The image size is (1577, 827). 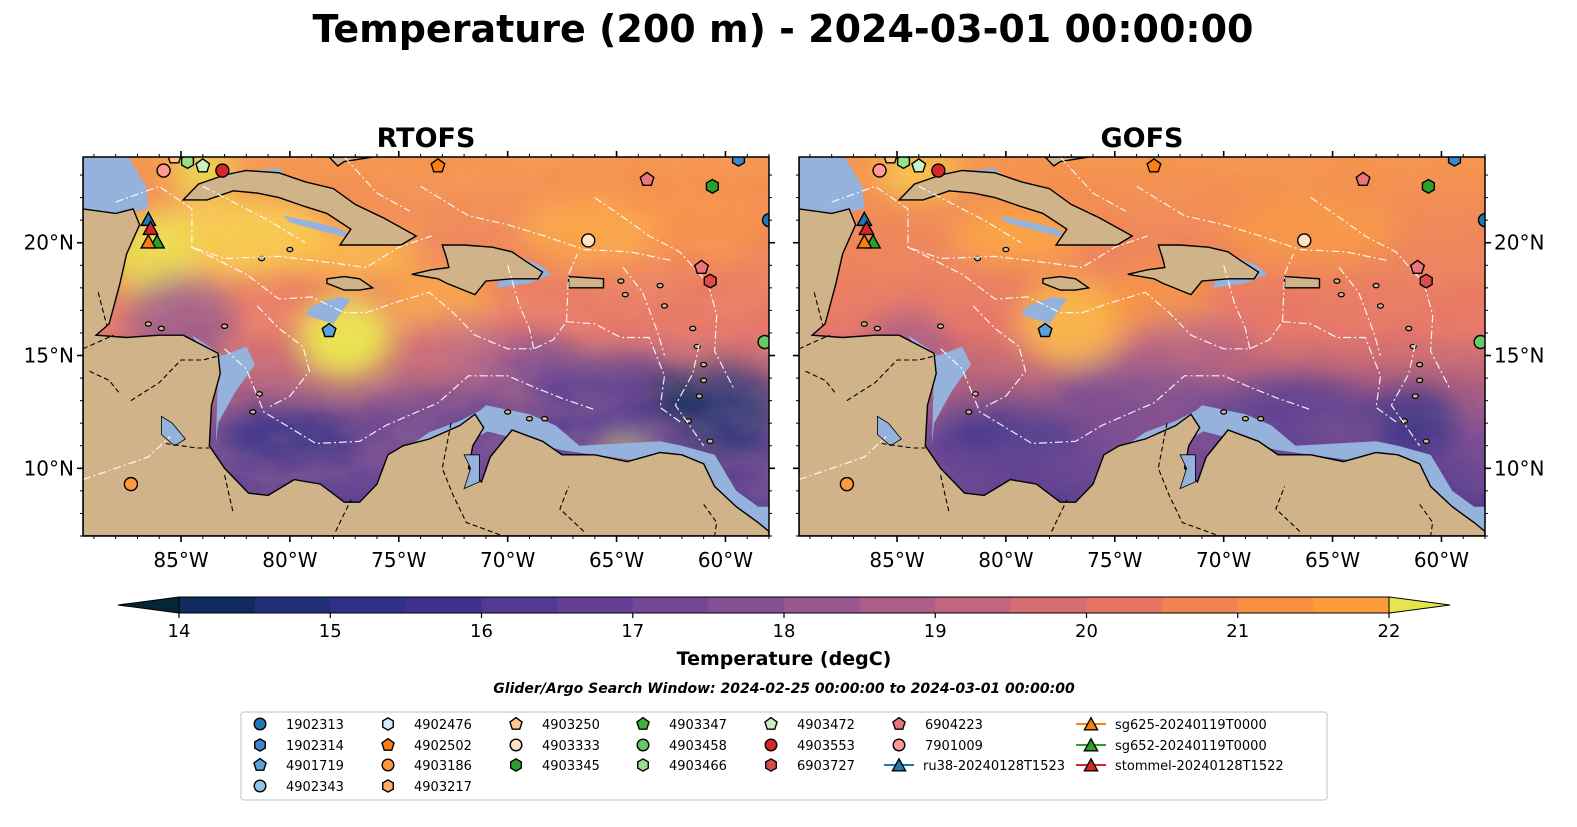 What do you see at coordinates (350, 162) in the screenshot?
I see `land-bahamas` at bounding box center [350, 162].